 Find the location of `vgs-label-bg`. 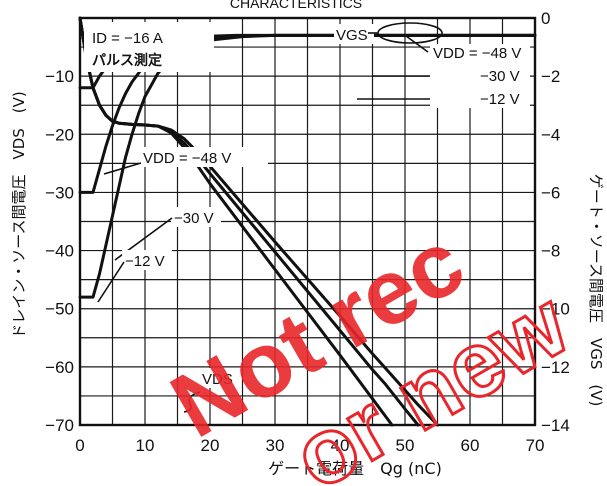

vgs-label-bg is located at coordinates (354, 34).